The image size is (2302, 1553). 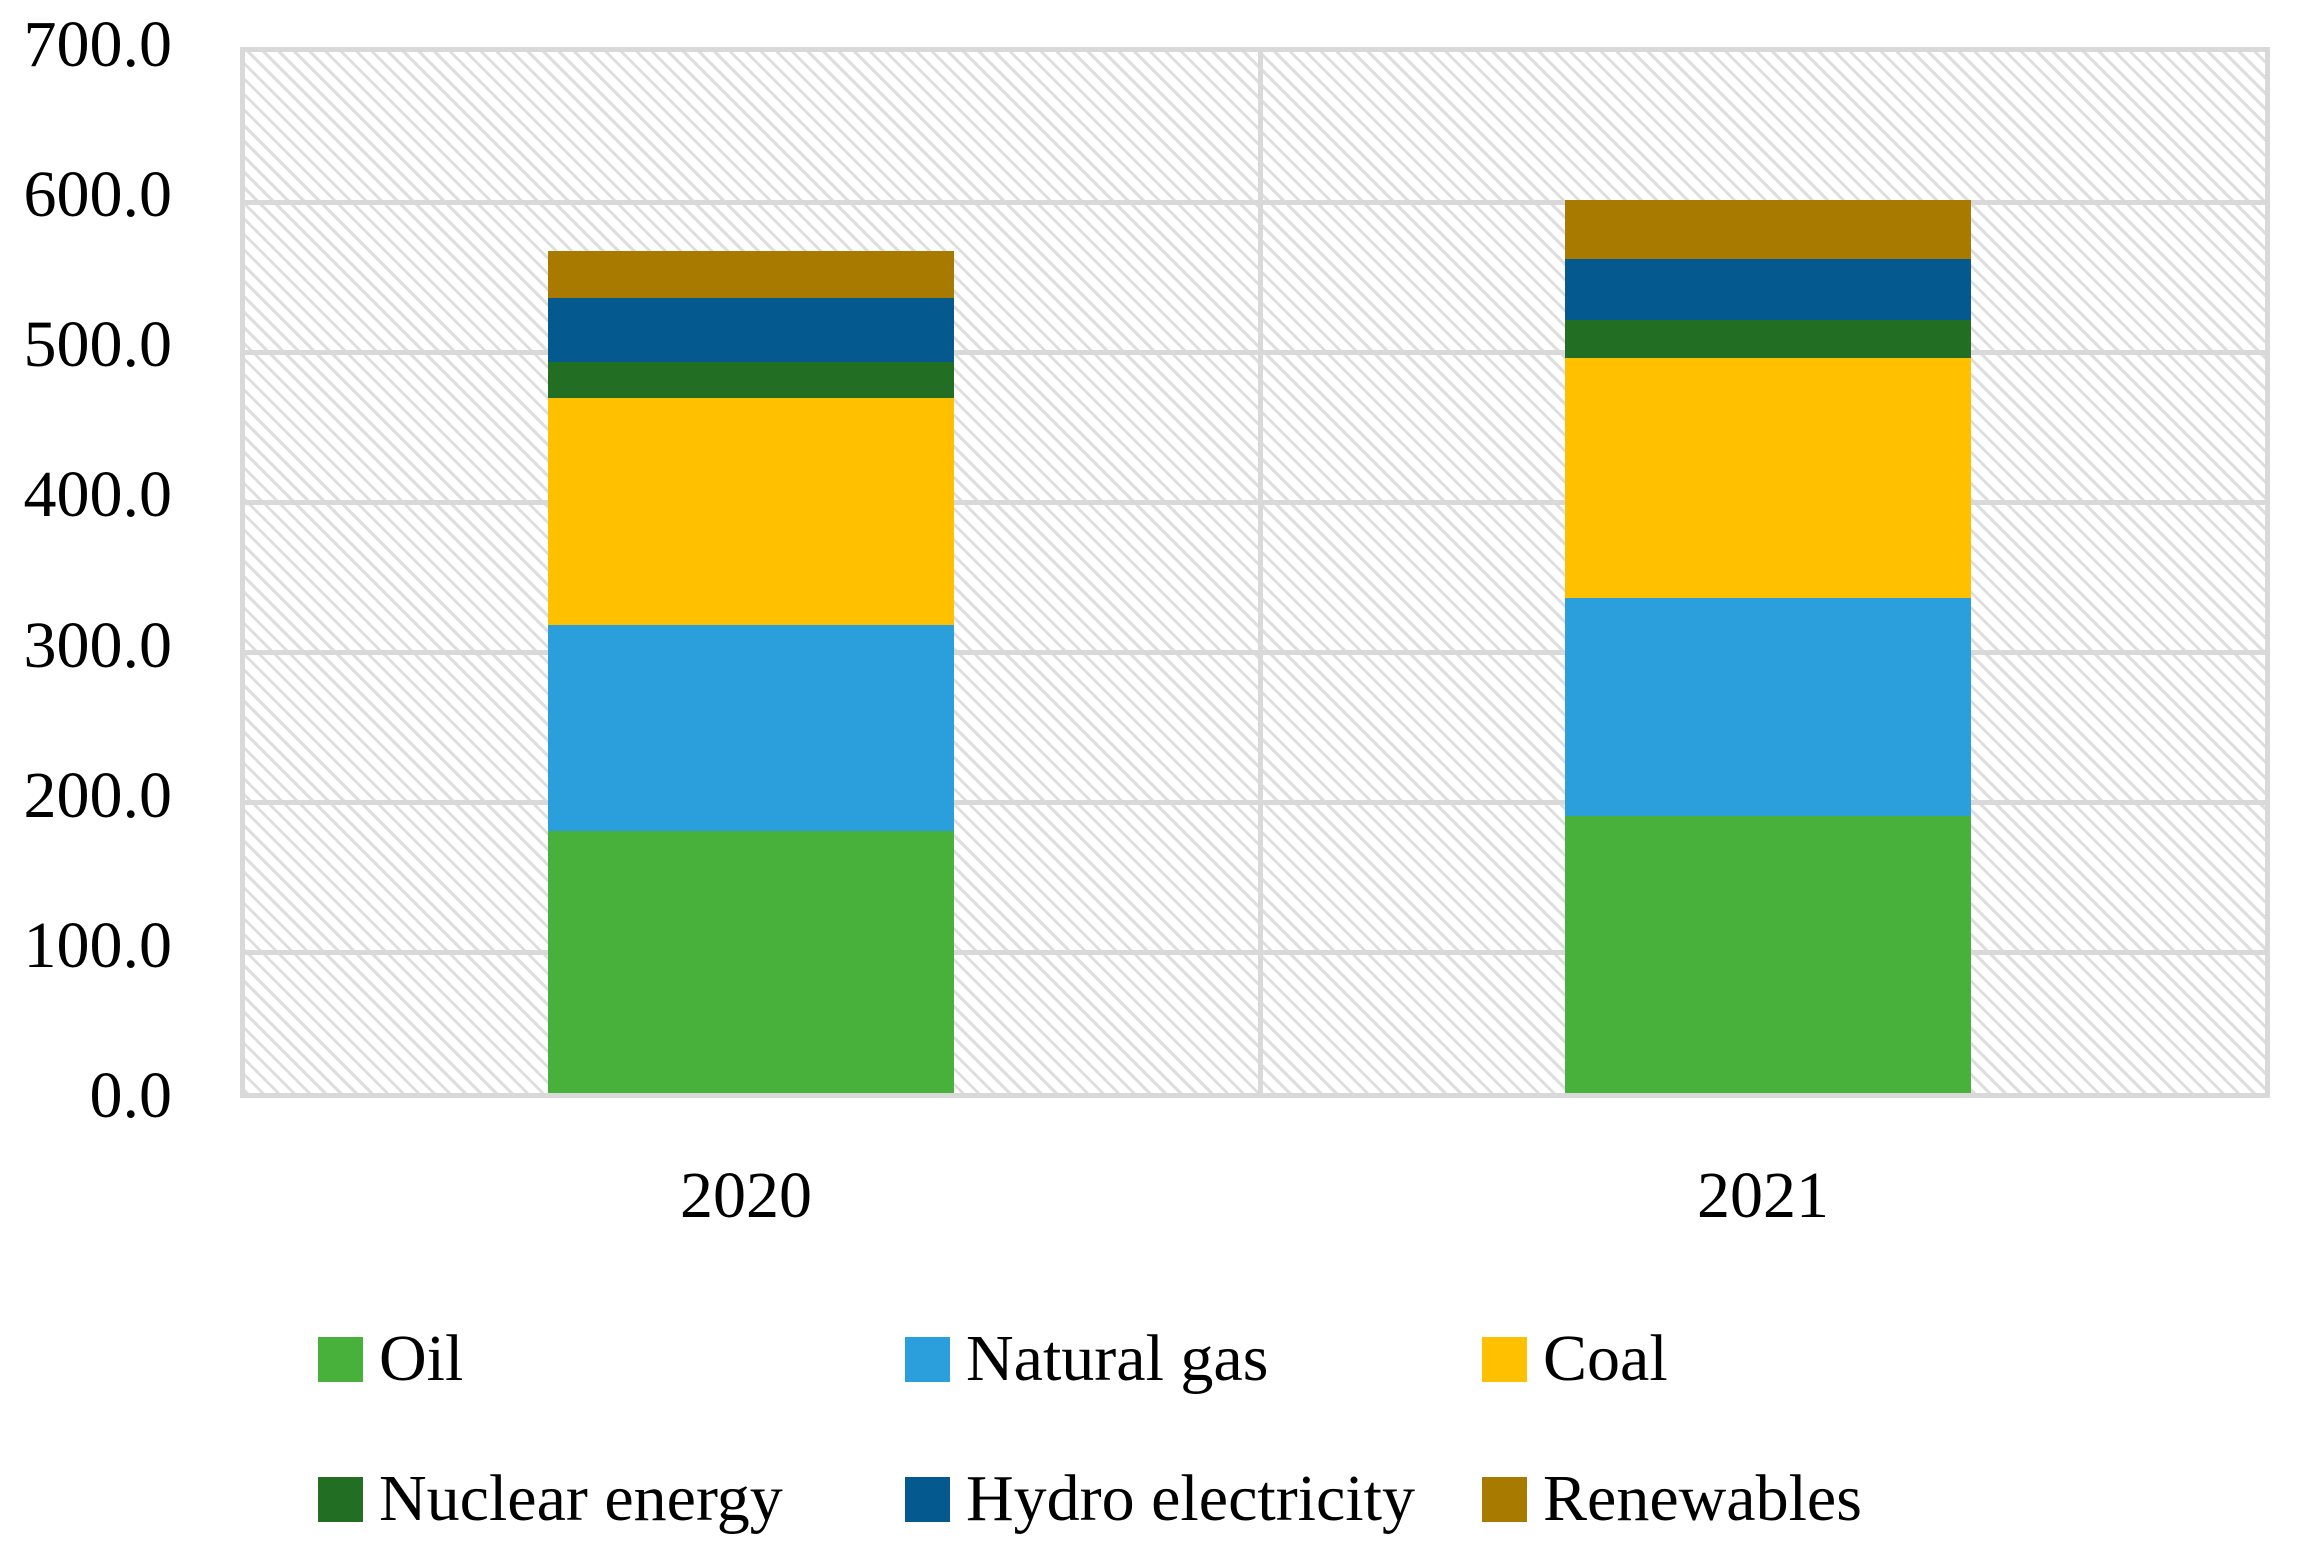 I want to click on y-axis-label: 500.0, so click(x=98, y=345).